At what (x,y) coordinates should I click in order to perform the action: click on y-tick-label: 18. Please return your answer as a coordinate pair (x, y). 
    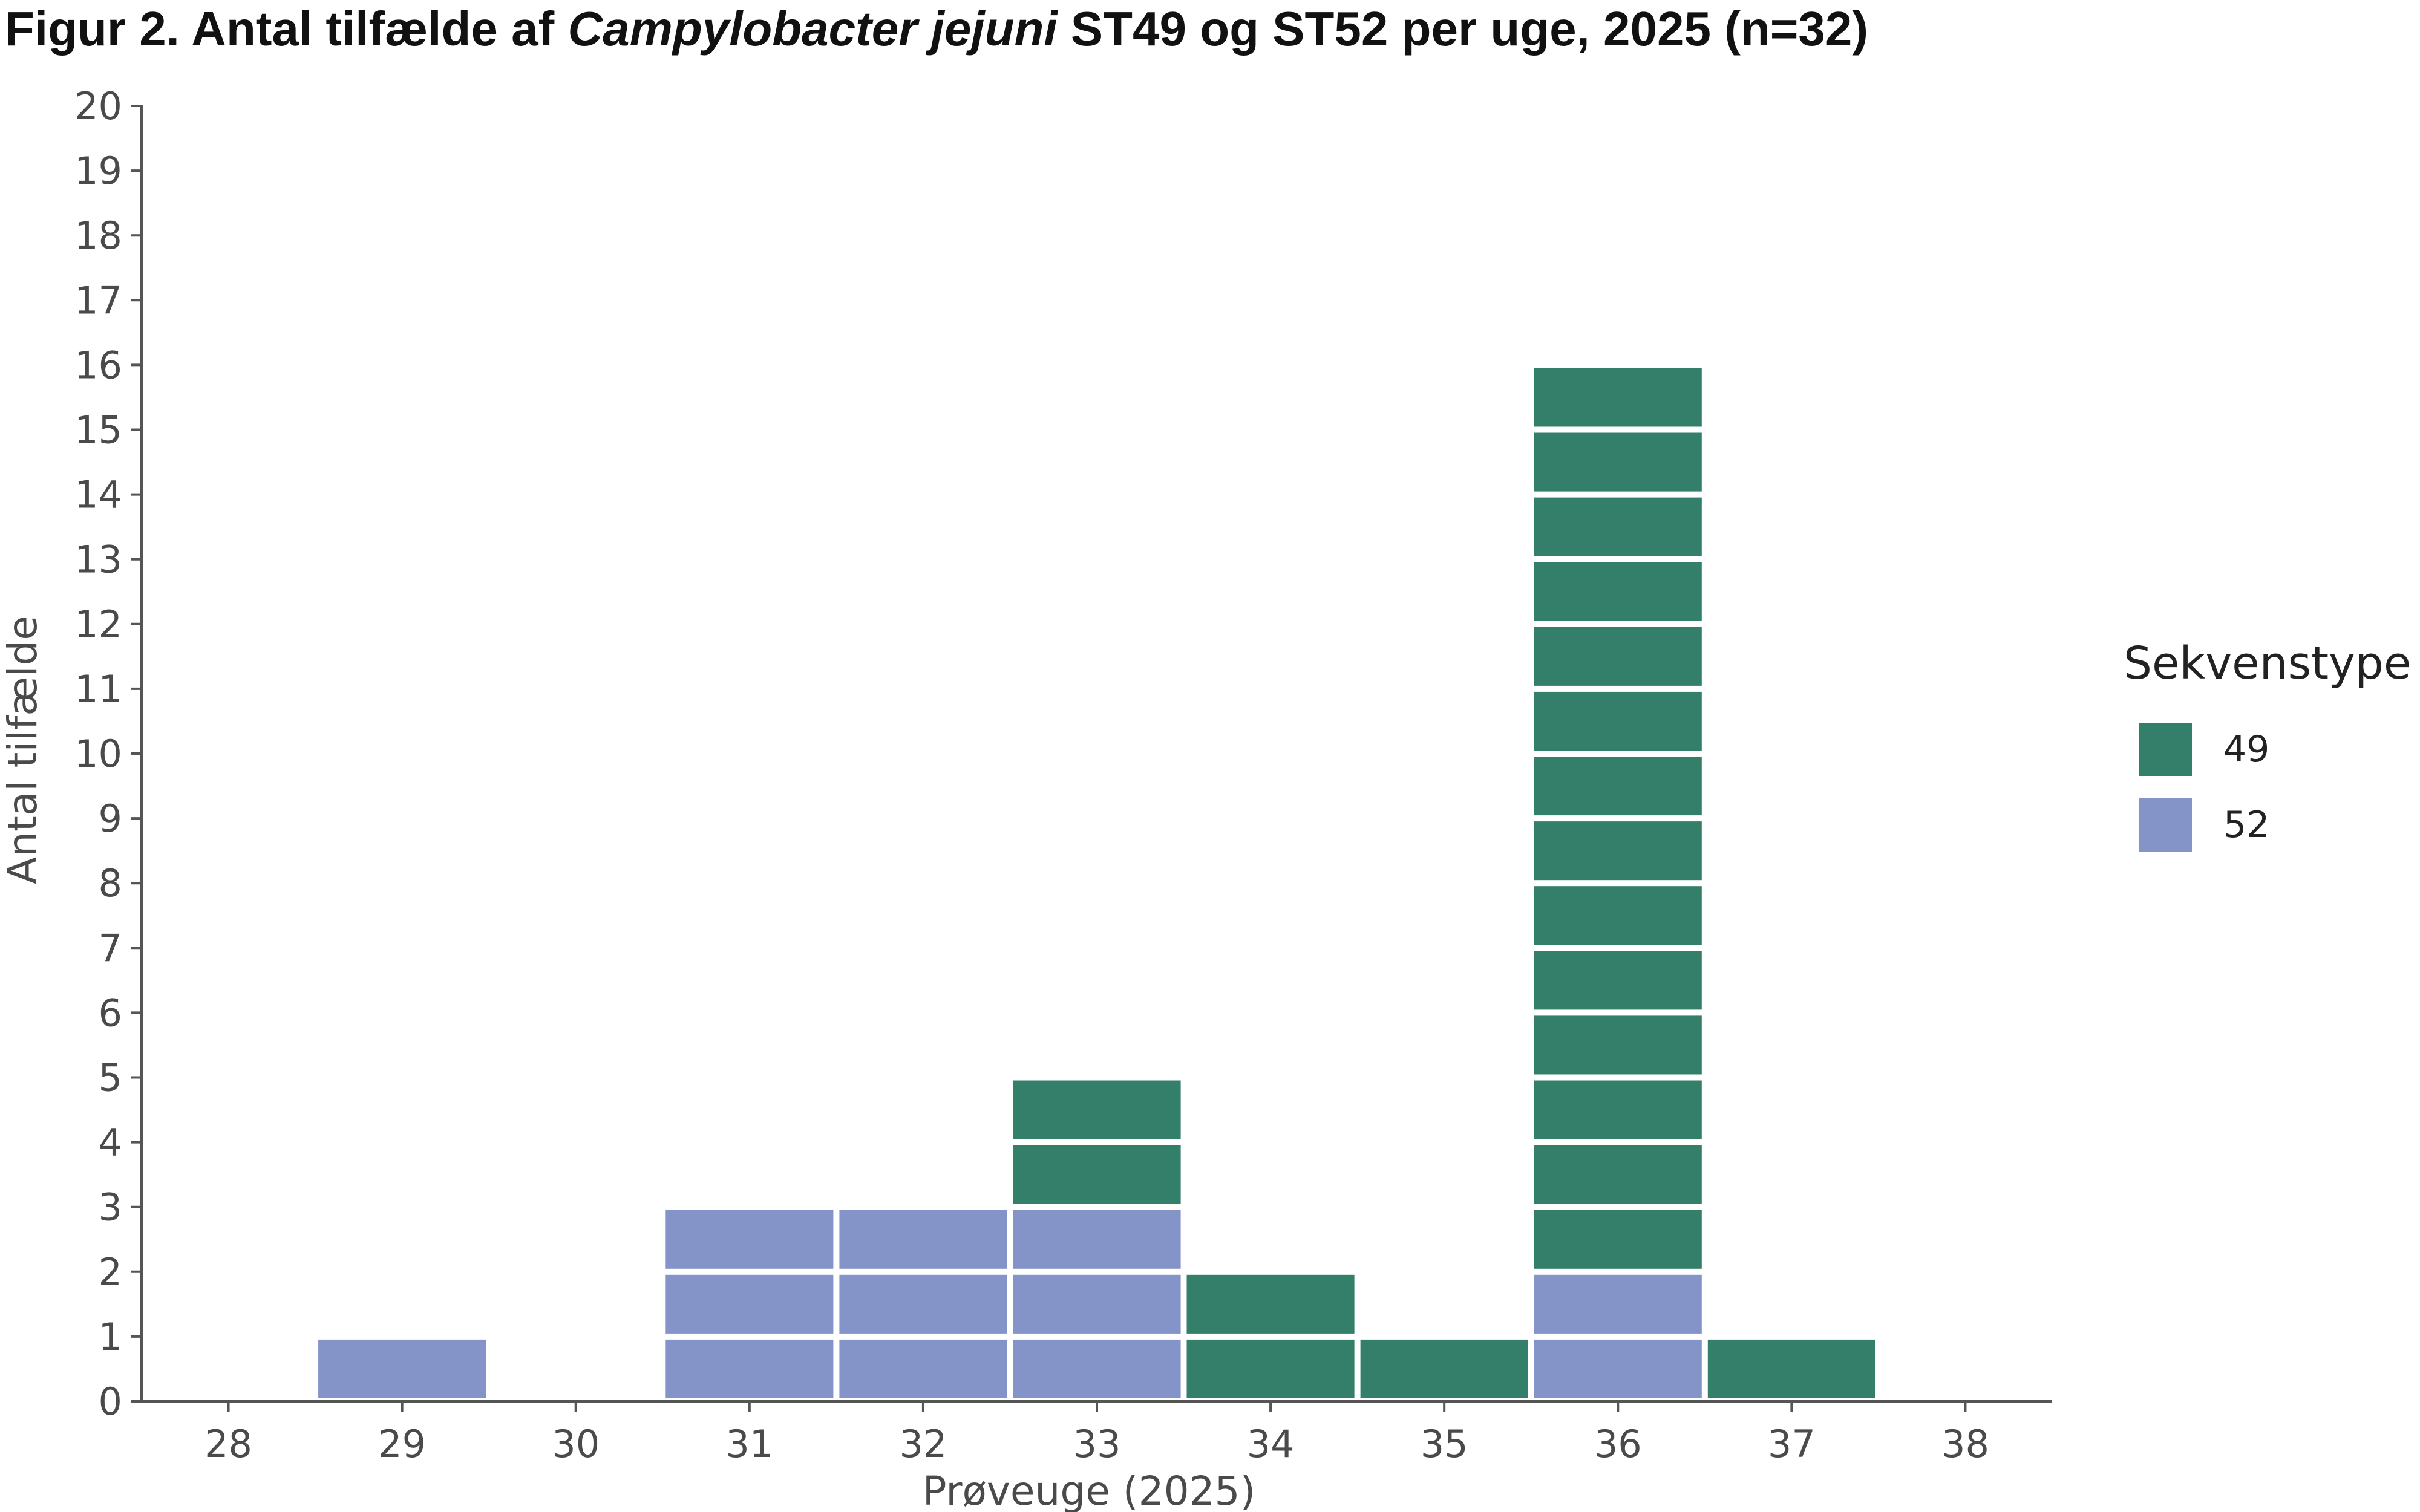
    Looking at the image, I should click on (98, 236).